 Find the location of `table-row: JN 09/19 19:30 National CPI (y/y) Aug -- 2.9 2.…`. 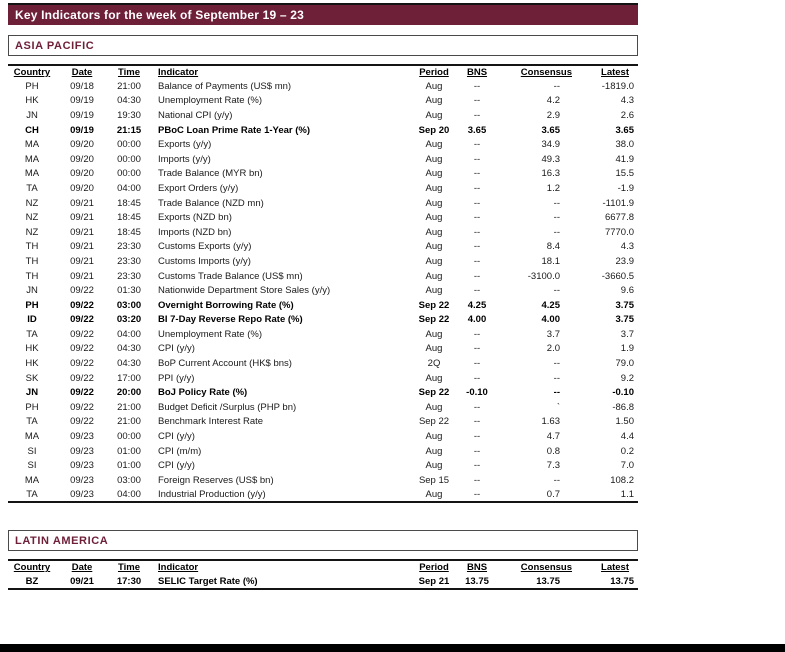

table-row: JN 09/19 19:30 National CPI (y/y) Aug -- 2.9 2.… is located at coordinates (323, 115).